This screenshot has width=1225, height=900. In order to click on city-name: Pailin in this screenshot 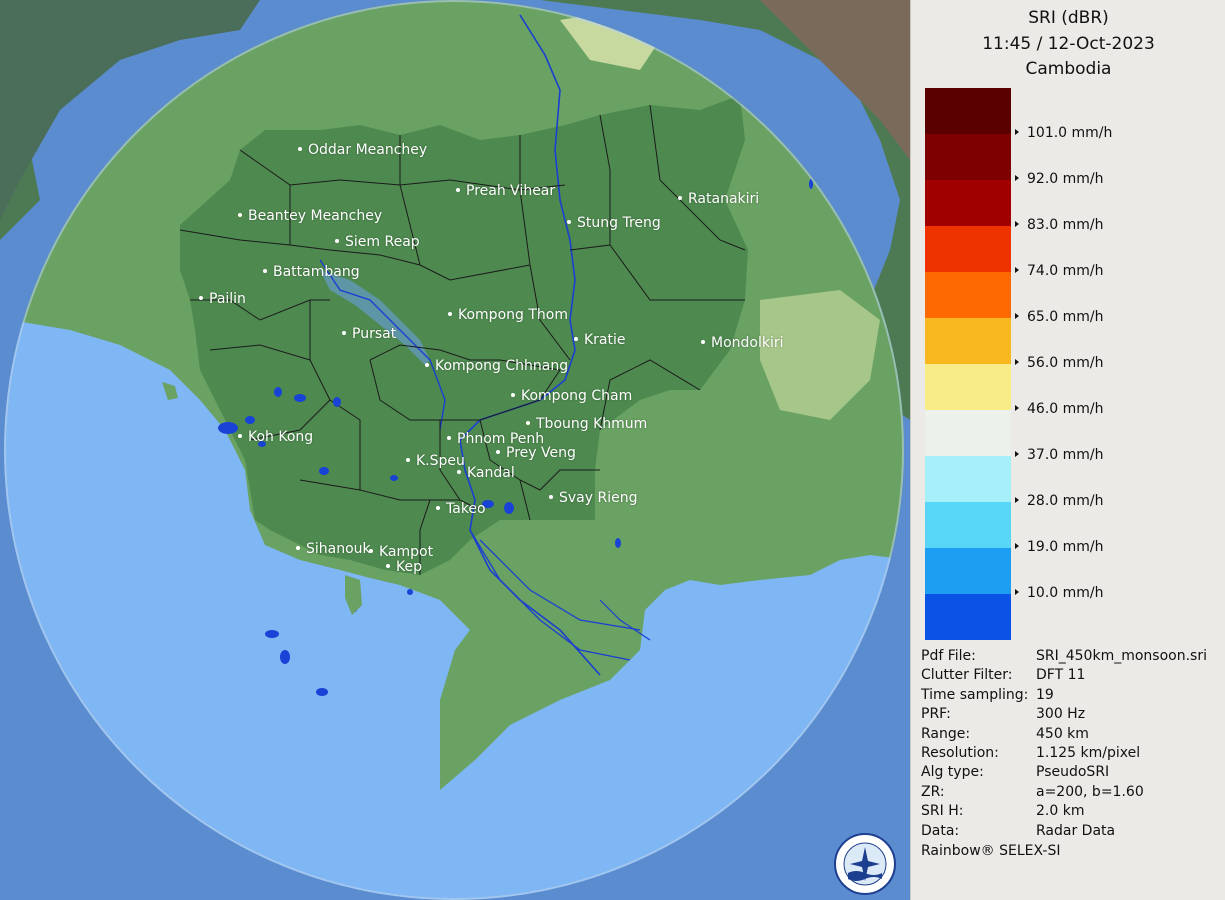, I will do `click(227, 299)`.